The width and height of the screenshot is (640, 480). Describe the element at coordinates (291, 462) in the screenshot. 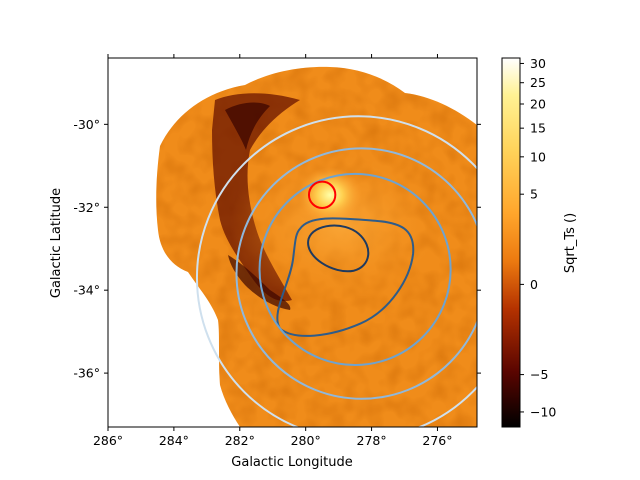

I see `x-axis-label: Galactic Longitude` at that location.